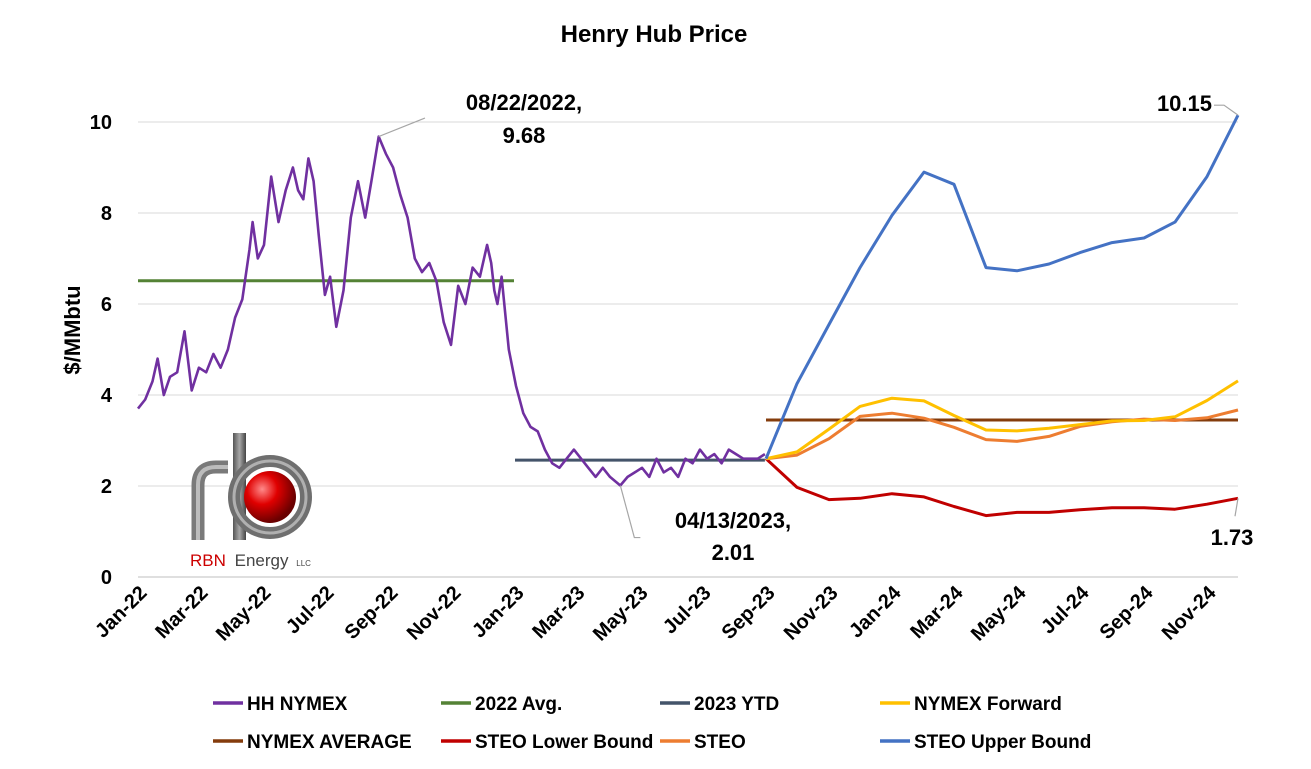 The height and width of the screenshot is (769, 1311). I want to click on y-axis-label: $/MMbtu, so click(72, 329).